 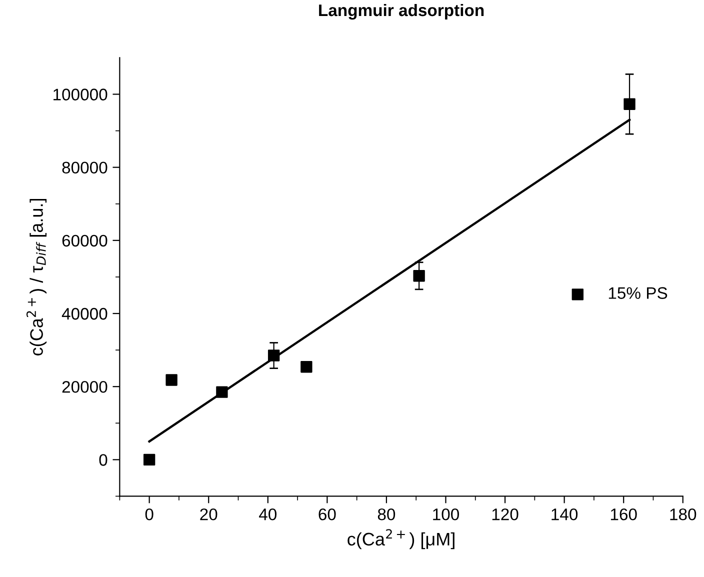 What do you see at coordinates (638, 293) in the screenshot?
I see `legend-label: 15% PS` at bounding box center [638, 293].